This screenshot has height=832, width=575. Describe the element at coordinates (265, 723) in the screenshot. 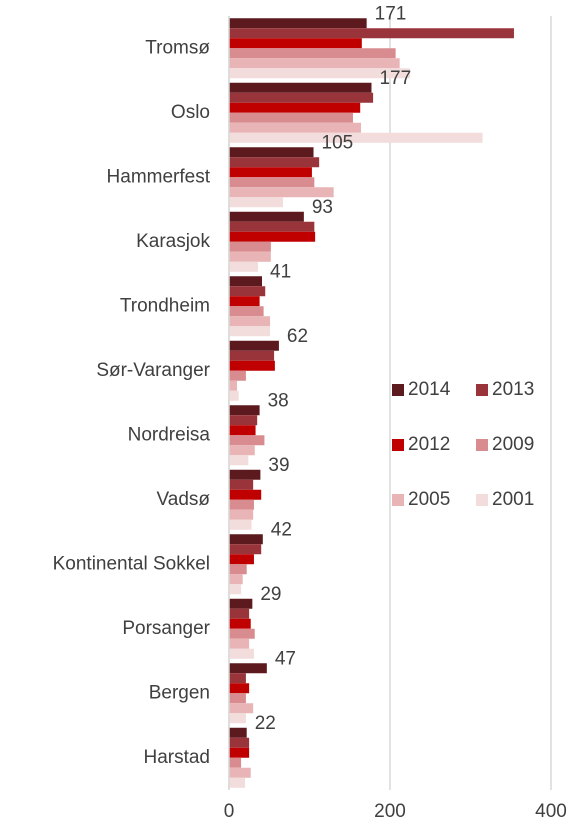

I see `data-label: 22` at that location.